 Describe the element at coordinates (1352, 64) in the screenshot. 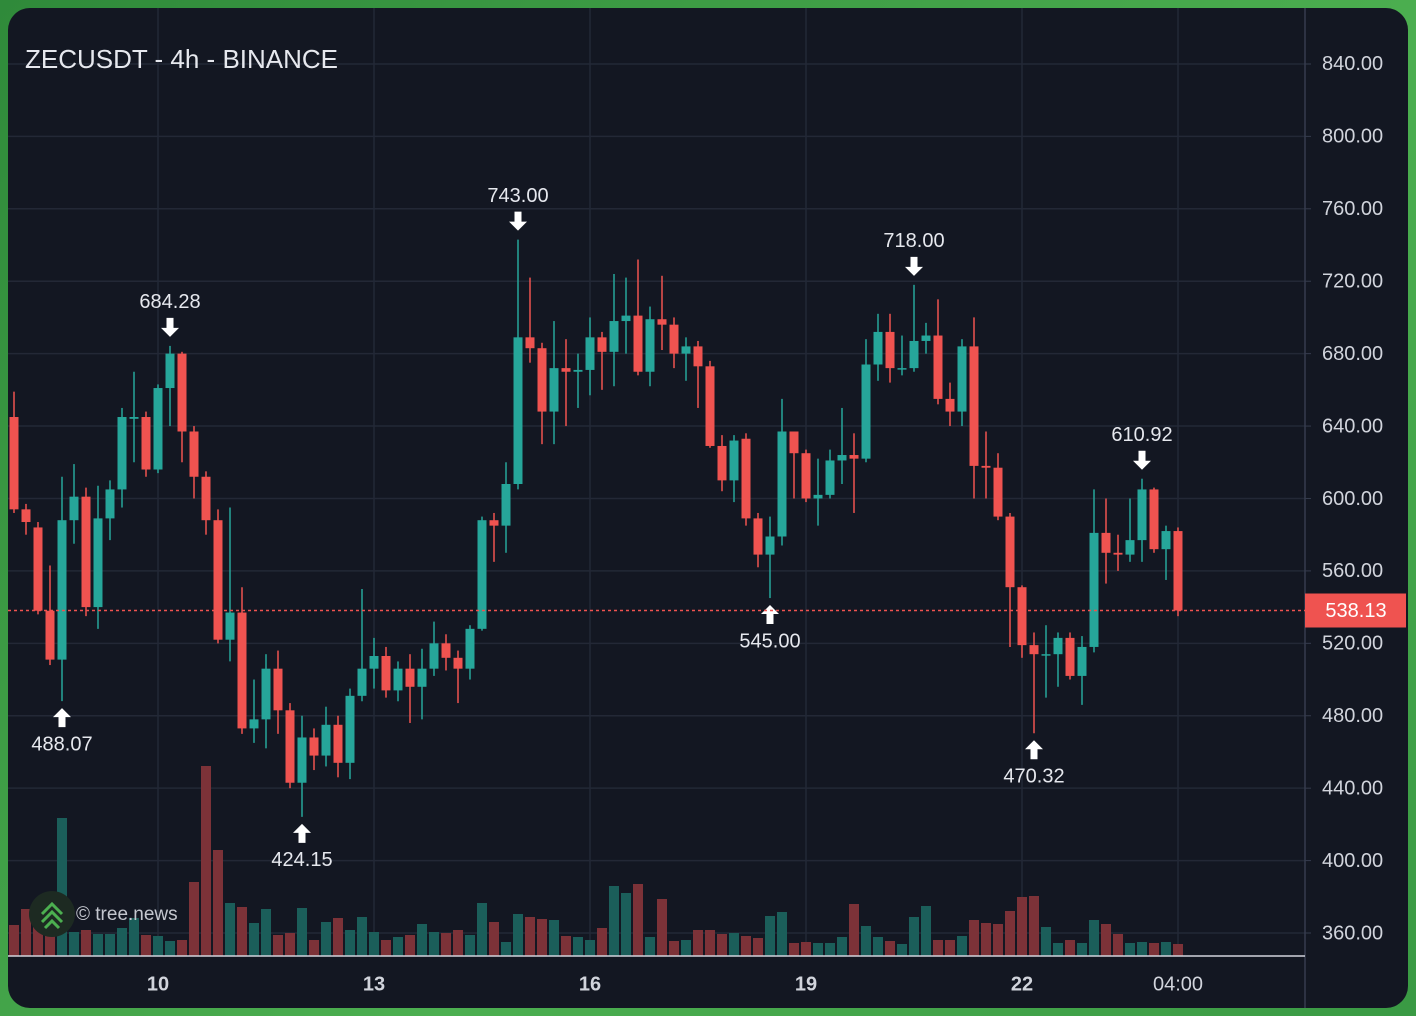

I see `y-tick-label: 840.00` at that location.